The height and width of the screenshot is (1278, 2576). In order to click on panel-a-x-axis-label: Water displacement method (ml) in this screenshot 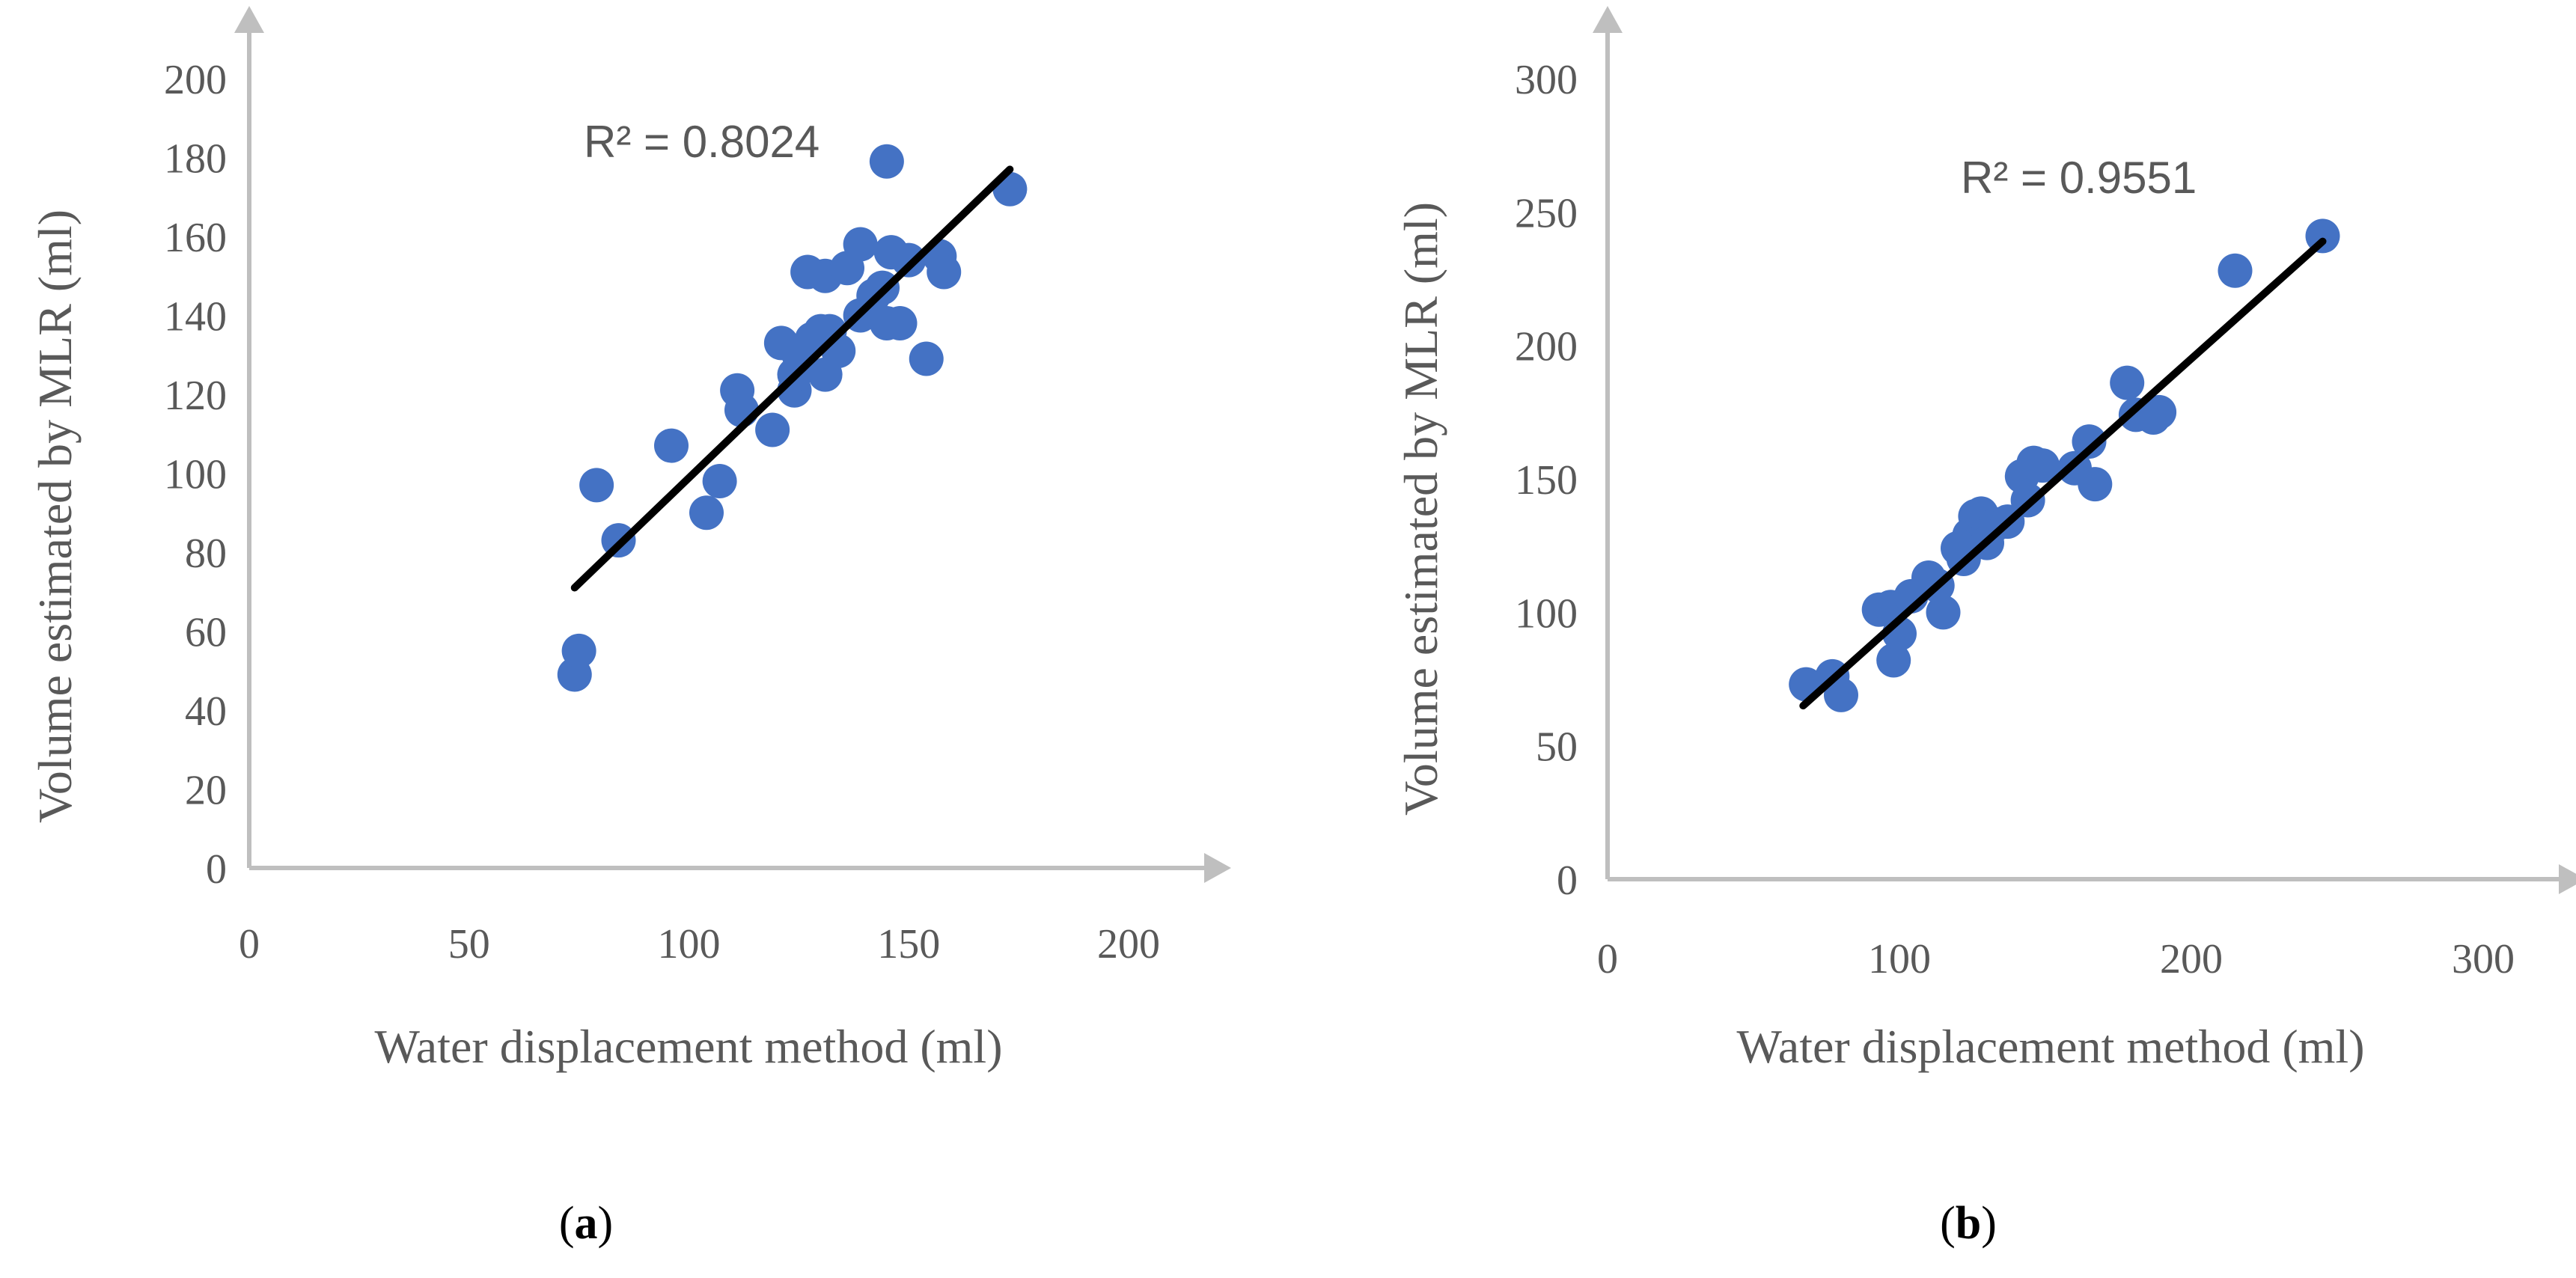, I will do `click(689, 1046)`.